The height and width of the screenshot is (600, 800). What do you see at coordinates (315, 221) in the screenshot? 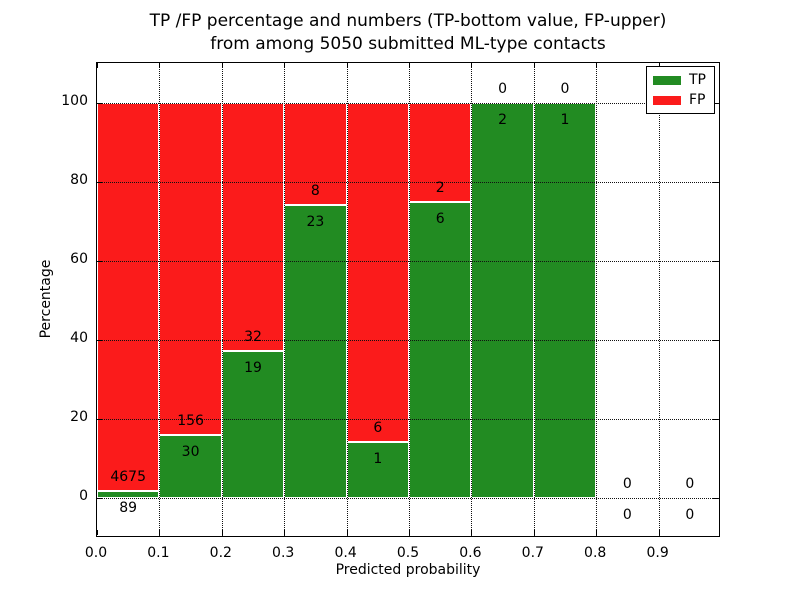
I see `tp-count-label: 23` at bounding box center [315, 221].